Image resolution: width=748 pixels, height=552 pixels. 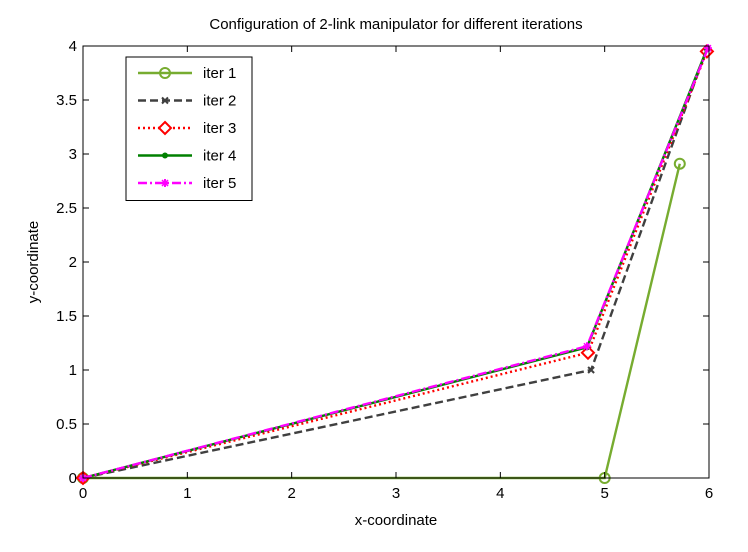 I want to click on legend-item: iter 2, so click(x=187, y=101).